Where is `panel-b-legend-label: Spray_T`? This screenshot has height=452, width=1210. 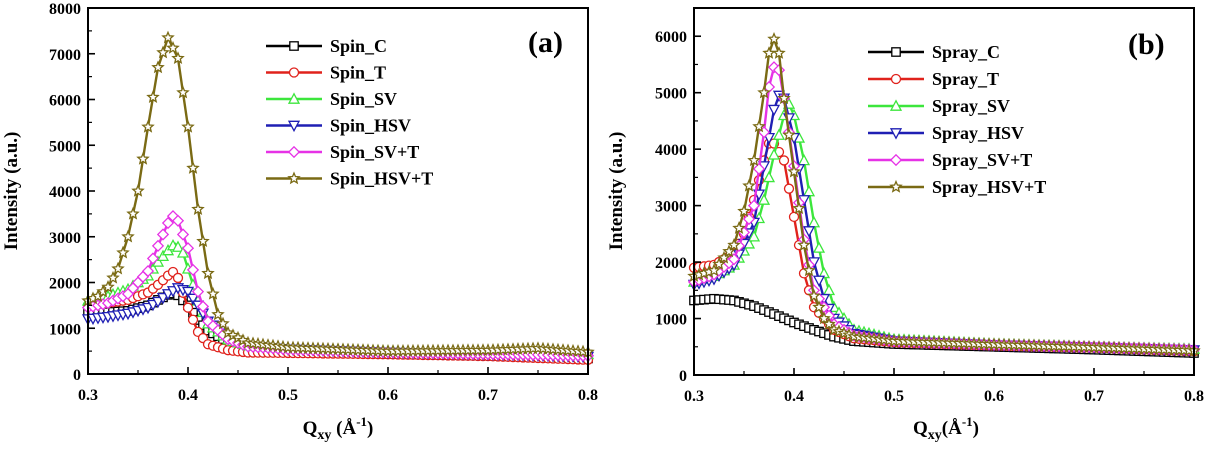 panel-b-legend-label: Spray_T is located at coordinates (965, 79).